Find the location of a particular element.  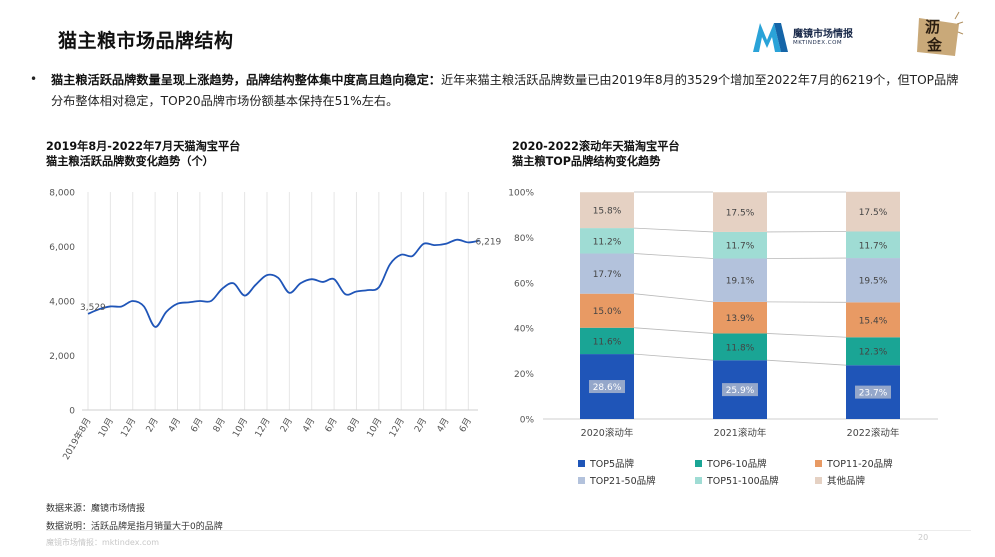

footer-text: 魔镜市场情报：mktindex.com is located at coordinates (103, 542).